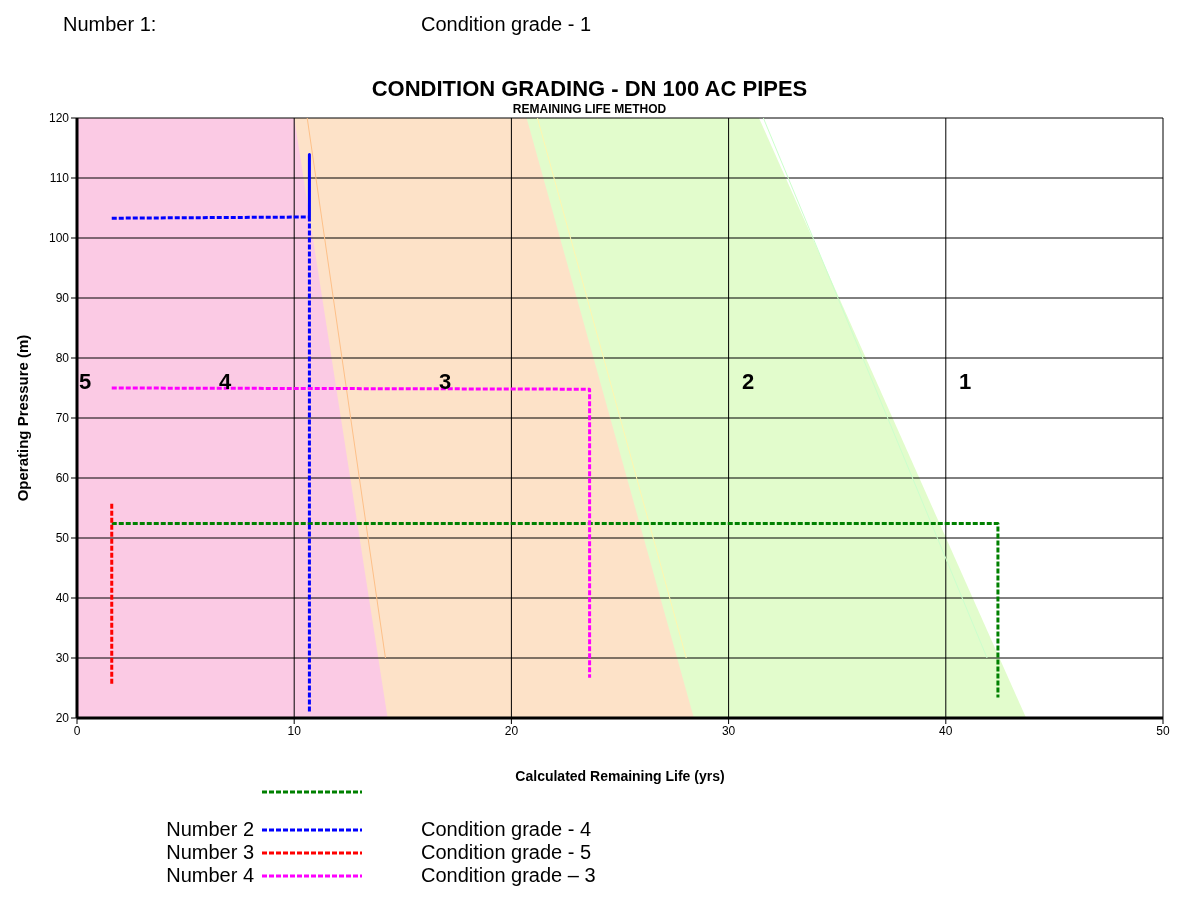 The image size is (1179, 915). Describe the element at coordinates (62, 658) in the screenshot. I see `y-tick-label: 30` at that location.